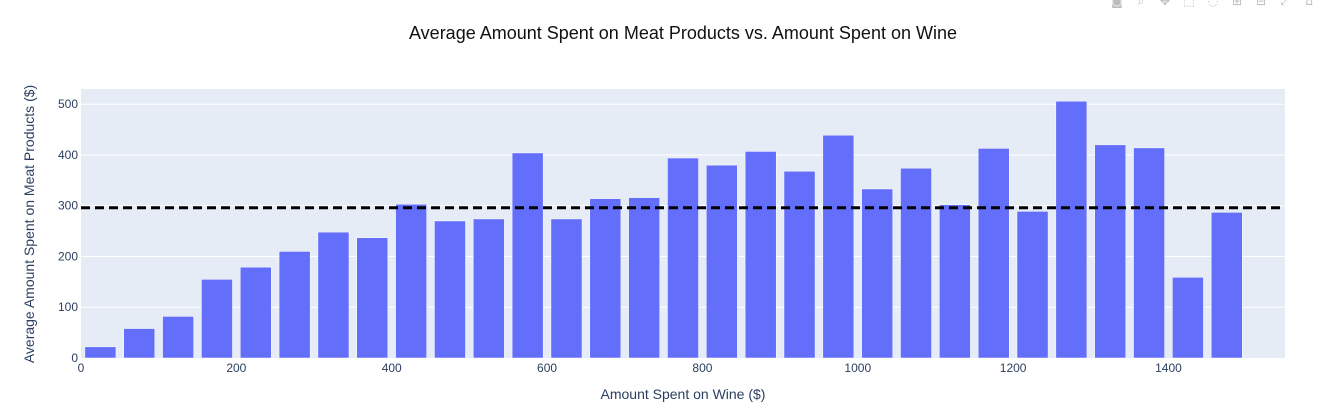 This screenshot has height=419, width=1323. I want to click on modebar: ◙ ⌕ ✥ ⬚ ◌ ⊞ ⊟ ⤢ ⌂, so click(1213, 4).